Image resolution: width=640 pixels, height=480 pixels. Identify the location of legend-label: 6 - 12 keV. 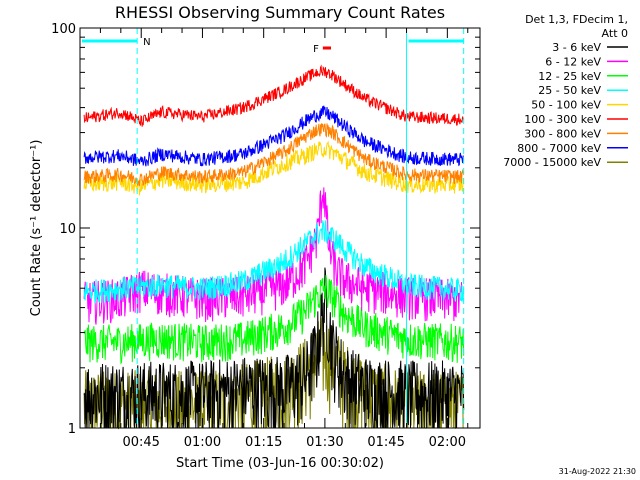
(573, 61).